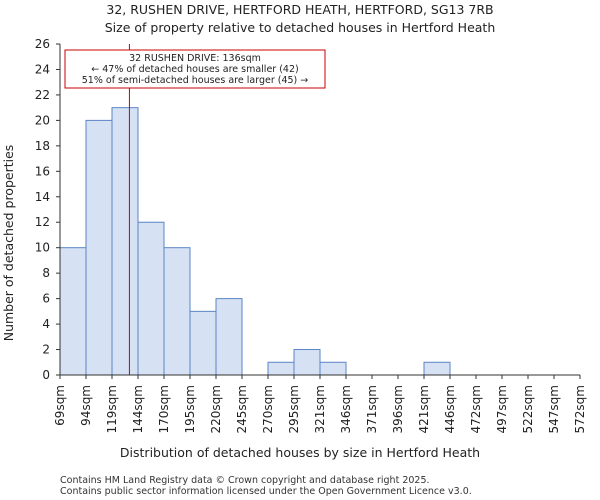 The width and height of the screenshot is (600, 500). Describe the element at coordinates (528, 409) in the screenshot. I see `x-tick-label: 522sqm` at that location.